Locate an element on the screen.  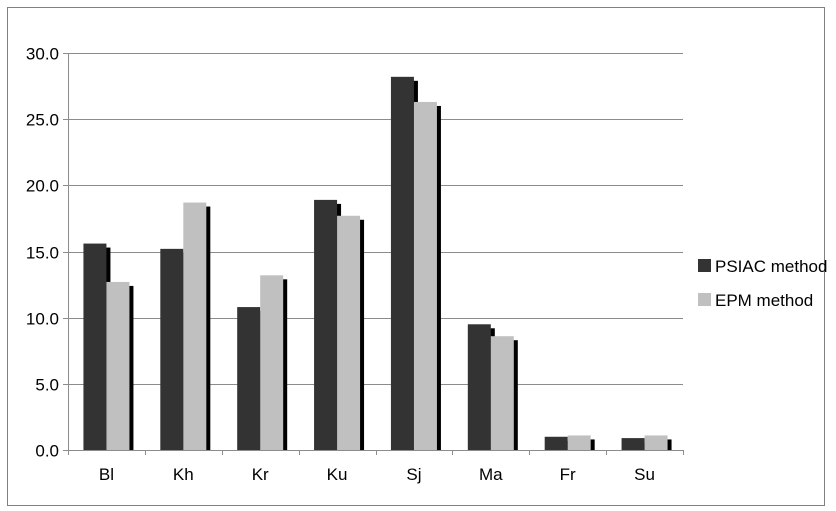
x-tick-labels: Bl Kh Kr Ku Sj Ma Fr Su is located at coordinates (377, 474).